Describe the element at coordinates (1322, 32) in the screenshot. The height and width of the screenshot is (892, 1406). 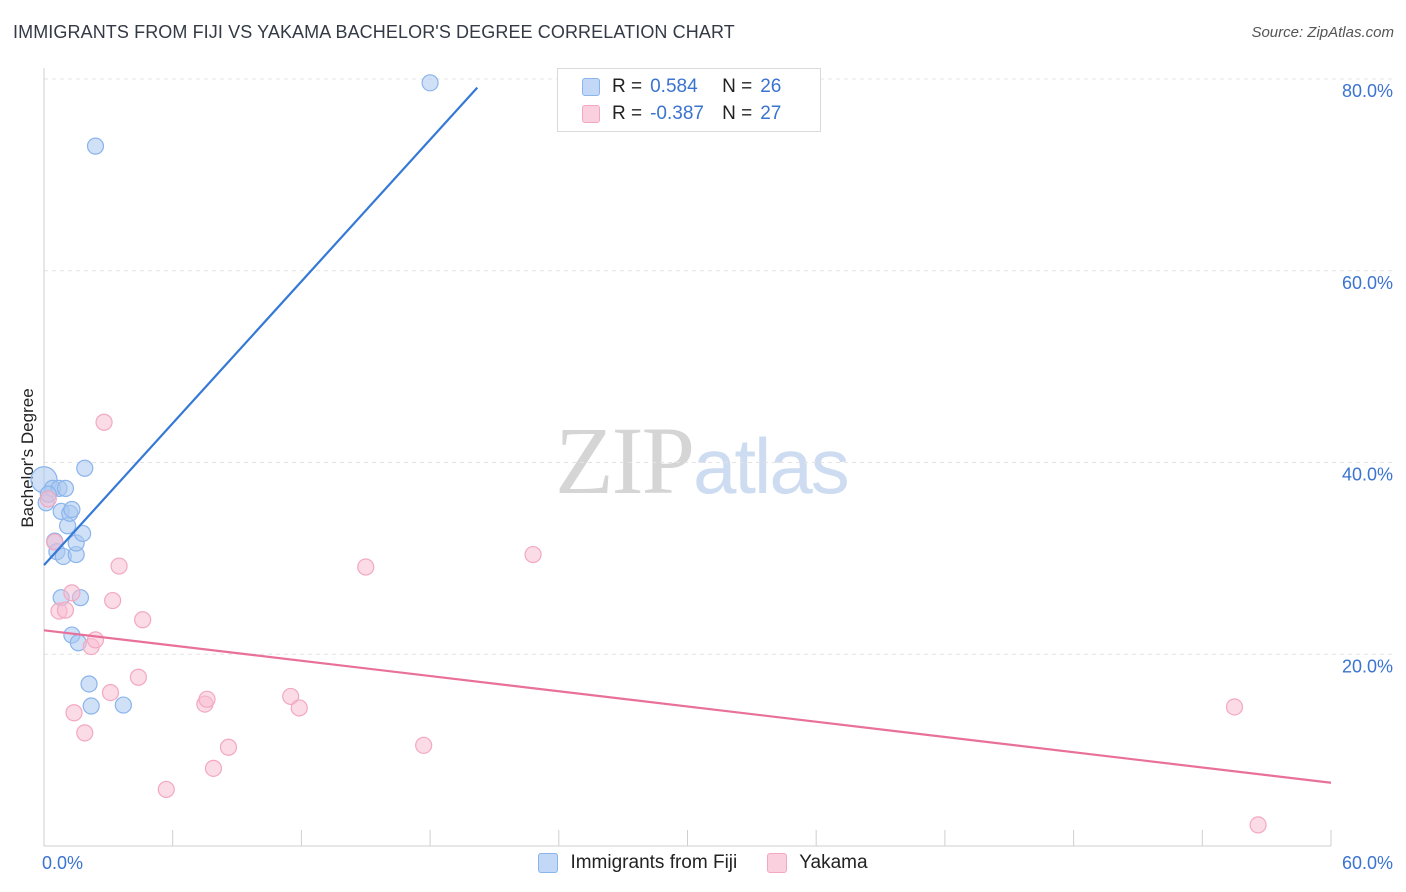
I see `source-label: Source: ZipAtlas.com` at that location.